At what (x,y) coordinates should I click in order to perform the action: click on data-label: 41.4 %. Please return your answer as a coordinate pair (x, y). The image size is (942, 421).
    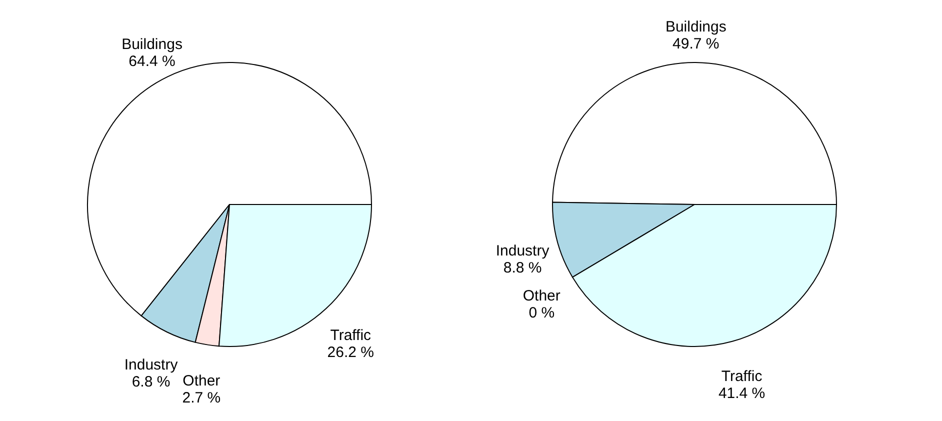
    Looking at the image, I should click on (742, 393).